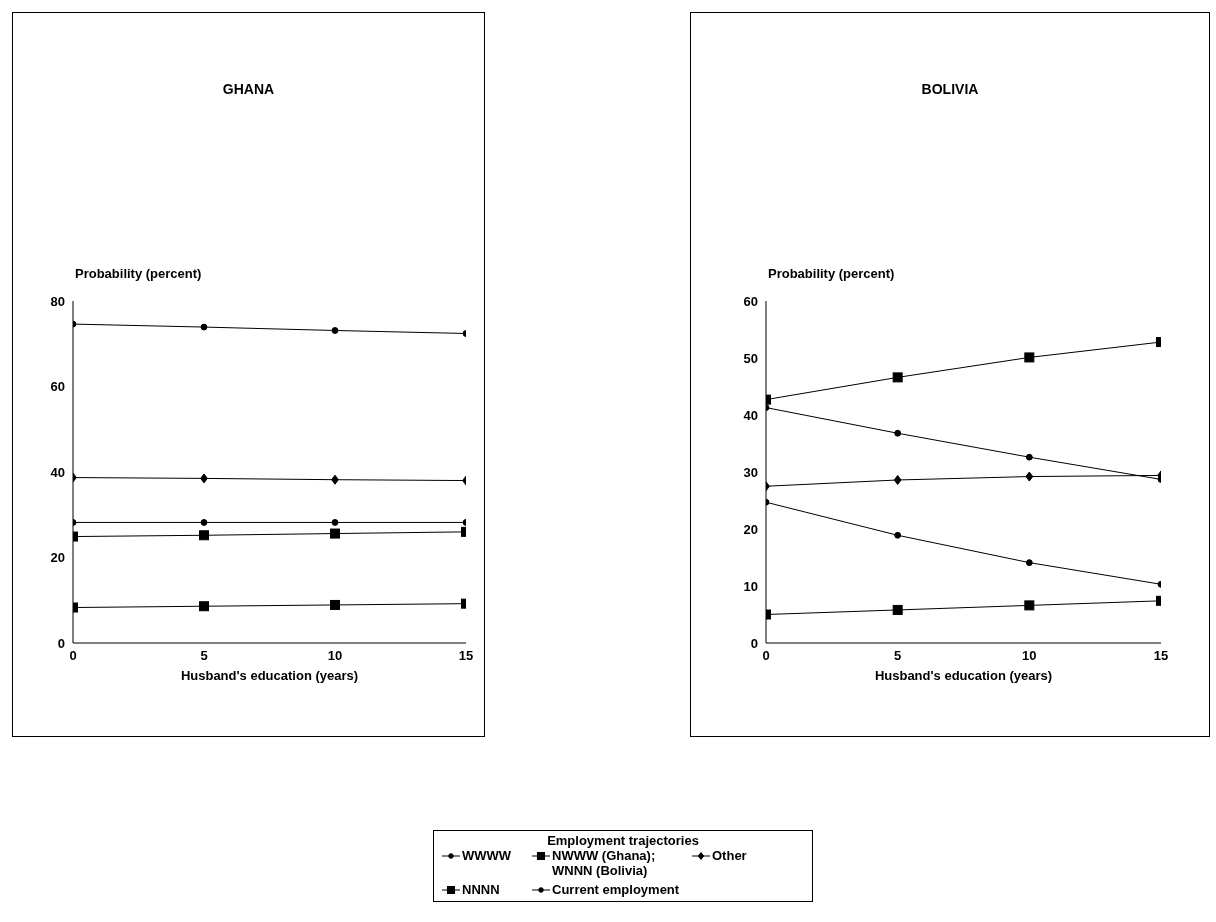 The image size is (1216, 922). What do you see at coordinates (750, 586) in the screenshot?
I see `y-tick-label: 10` at bounding box center [750, 586].